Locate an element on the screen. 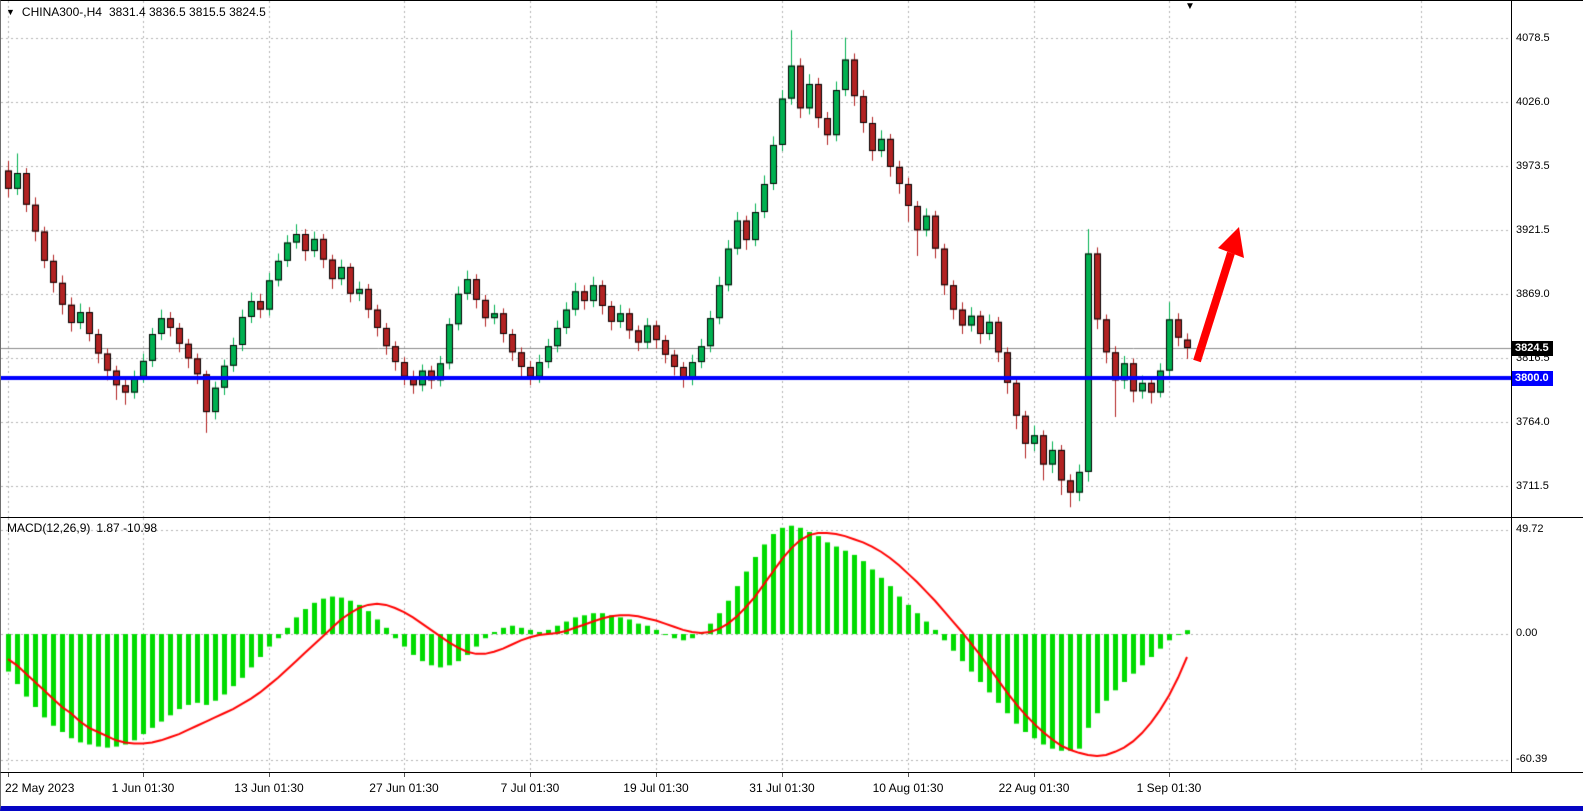 The width and height of the screenshot is (1583, 811). price-axis-tick: 4078.5 is located at coordinates (1533, 38).